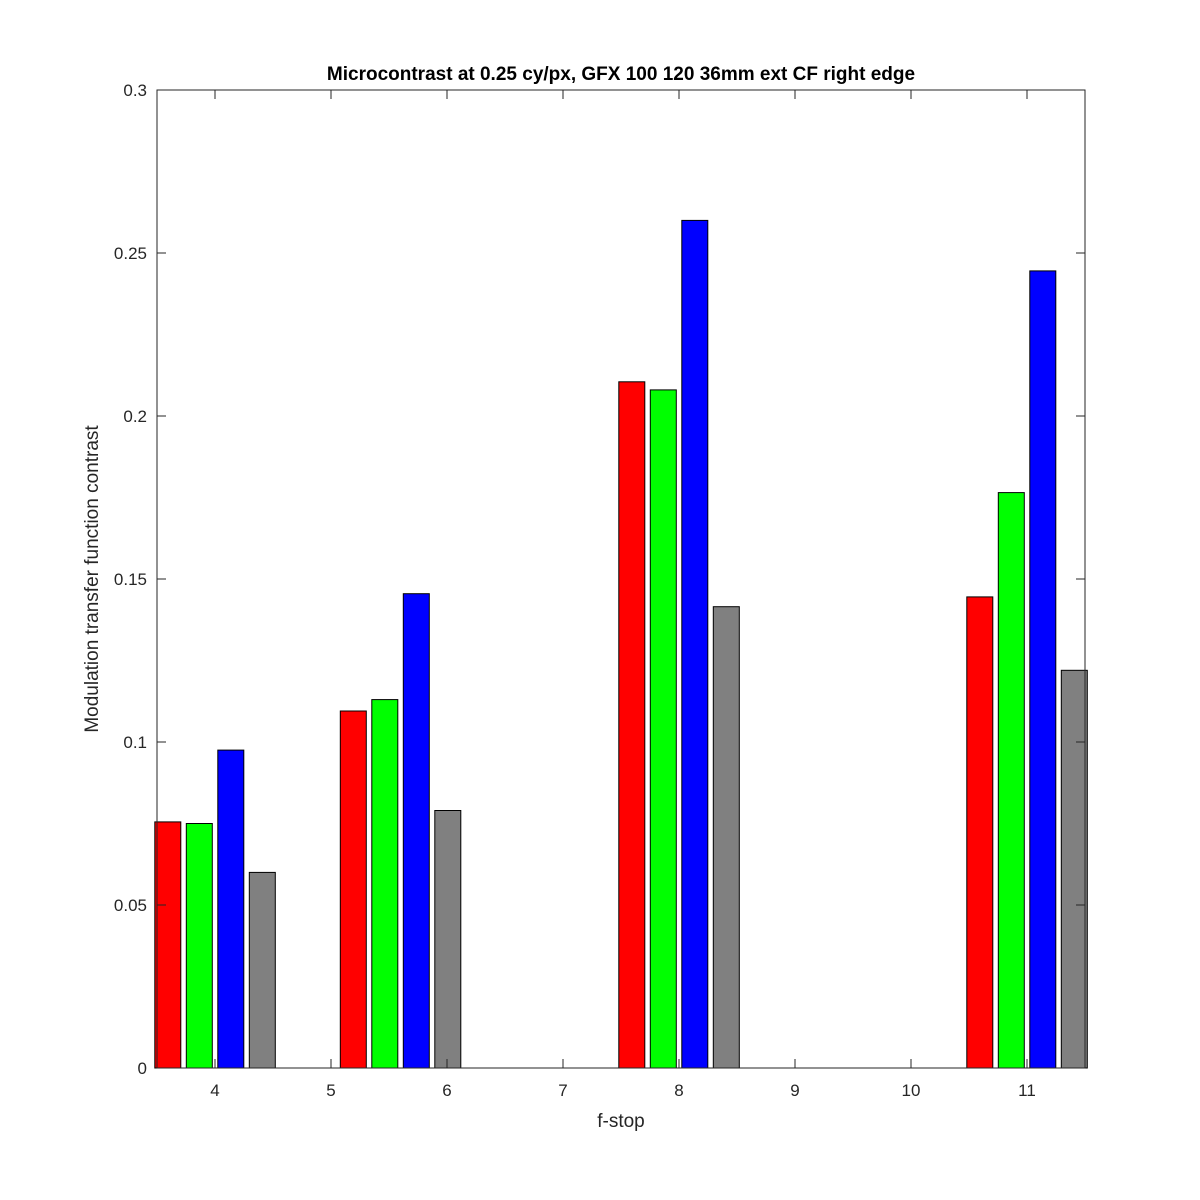 The image size is (1200, 1200). Describe the element at coordinates (1027, 1090) in the screenshot. I see `x-tick-label: 11` at that location.